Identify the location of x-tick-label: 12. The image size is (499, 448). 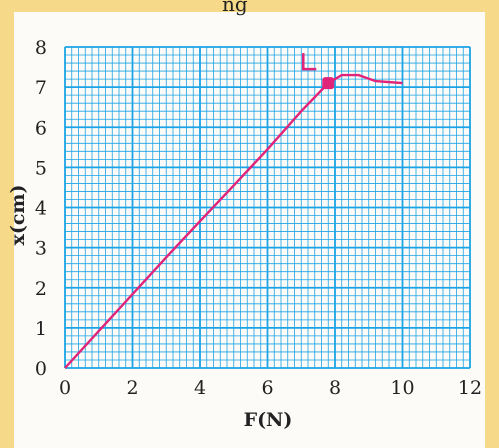
(470, 388).